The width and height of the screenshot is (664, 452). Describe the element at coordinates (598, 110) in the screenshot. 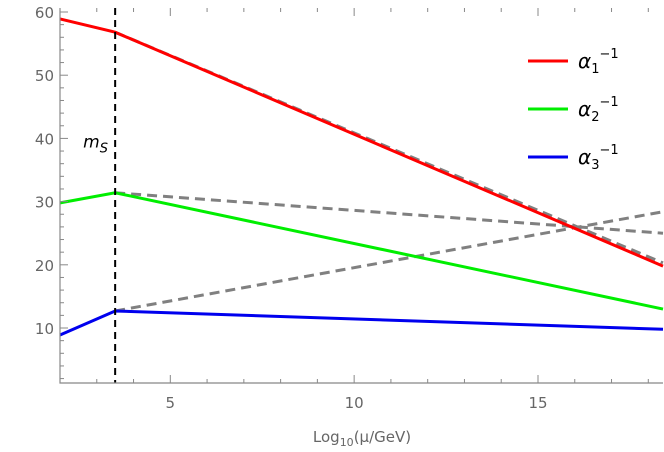

I see `legend-label: α2−1` at that location.